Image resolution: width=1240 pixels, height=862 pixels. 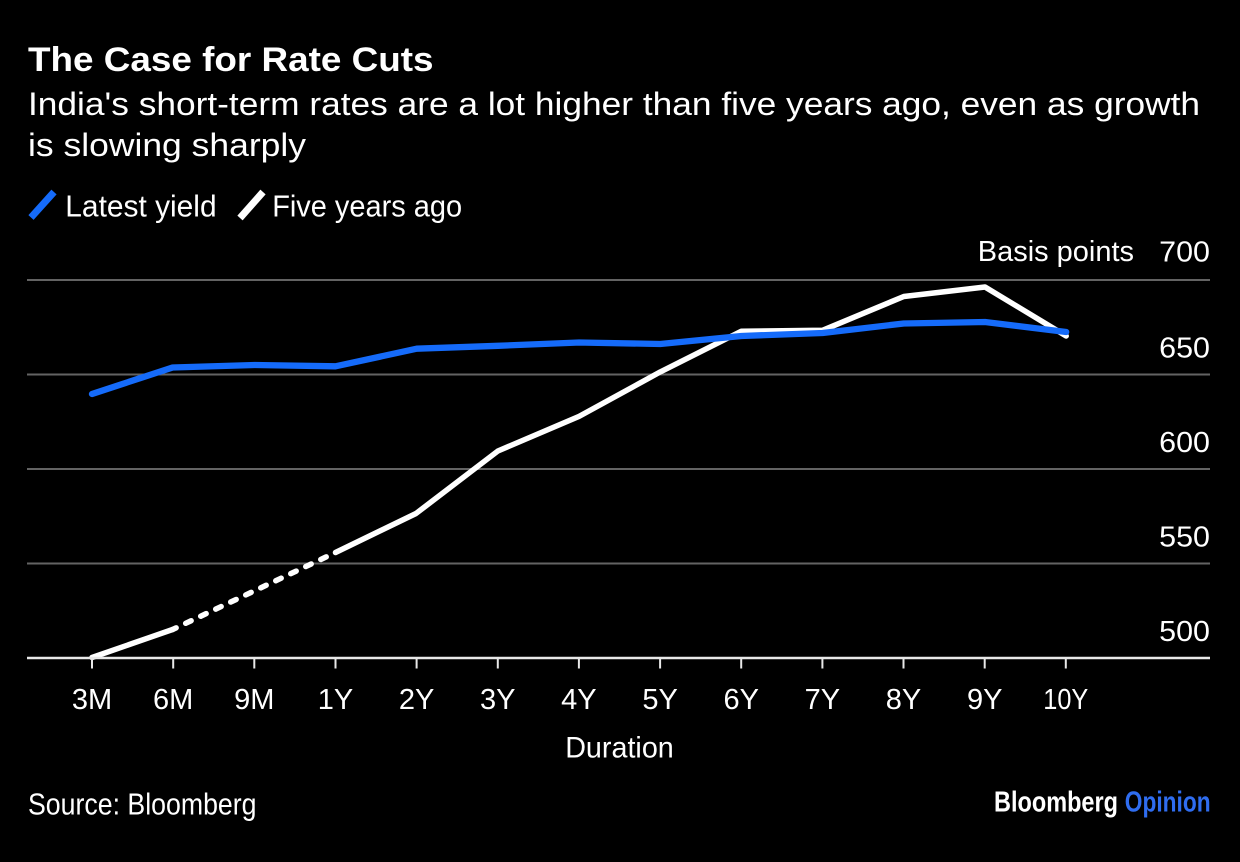 What do you see at coordinates (142, 805) in the screenshot?
I see `svg-text: Source: Bloomberg` at bounding box center [142, 805].